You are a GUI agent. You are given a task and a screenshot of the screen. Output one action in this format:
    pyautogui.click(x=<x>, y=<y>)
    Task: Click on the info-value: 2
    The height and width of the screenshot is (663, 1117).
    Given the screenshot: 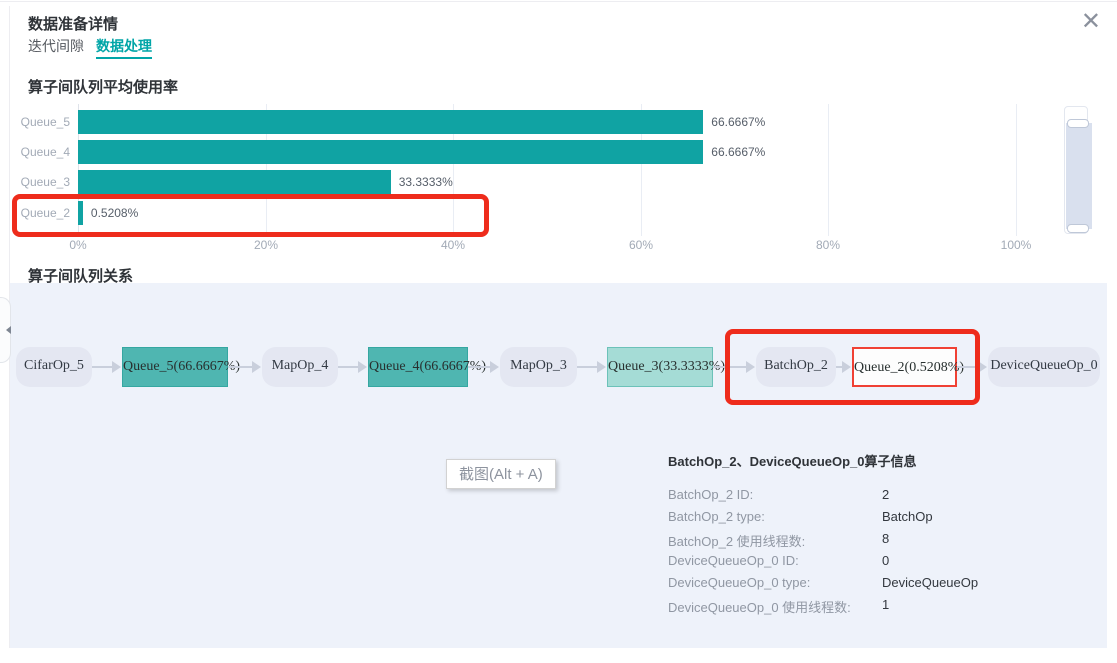 What is the action you would take?
    pyautogui.click(x=886, y=494)
    